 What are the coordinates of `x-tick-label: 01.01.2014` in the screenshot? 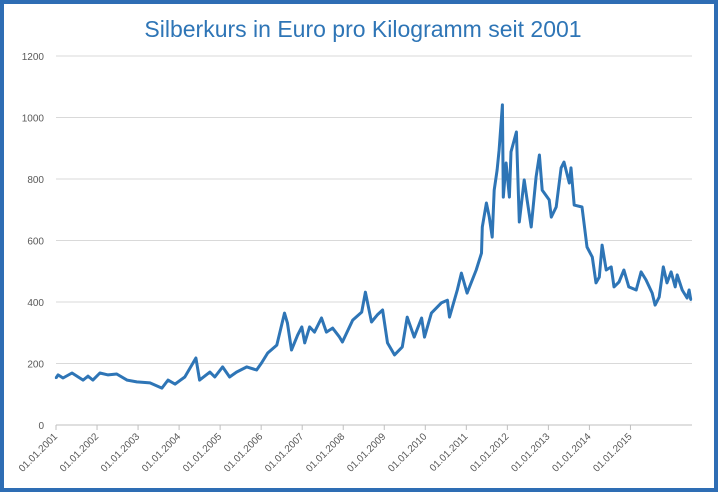 It's located at (571, 452).